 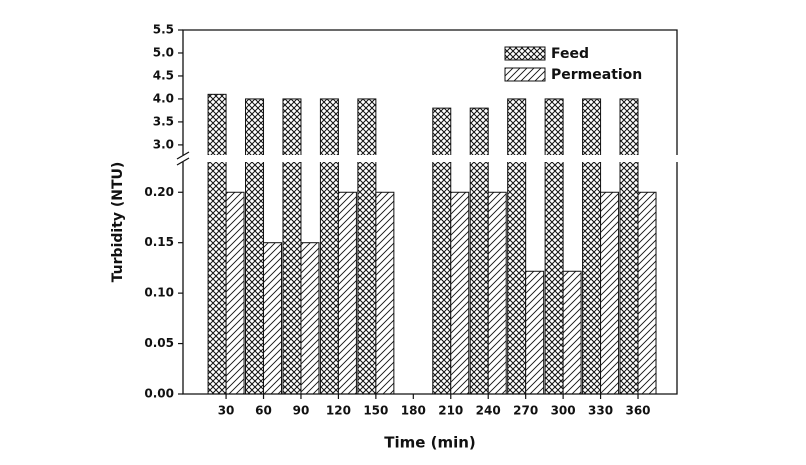 What do you see at coordinates (118, 222) in the screenshot?
I see `y-axis-label: Turbidity (NTU)` at bounding box center [118, 222].